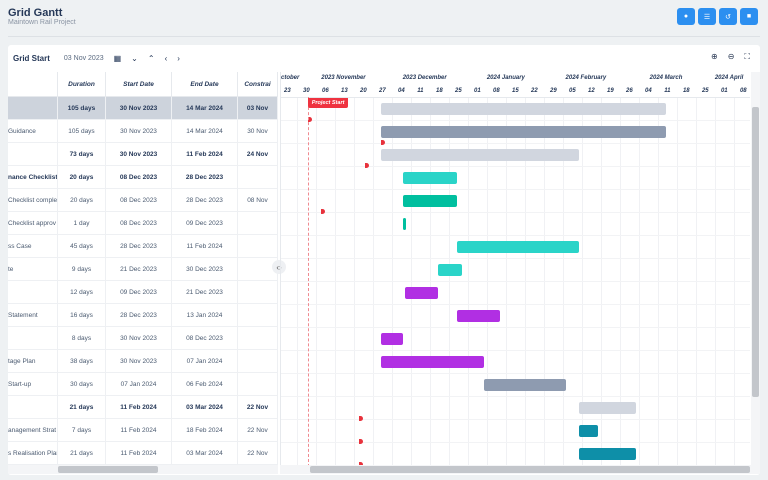  I want to click on toolbar: Grid Start 03 Nov 2023 ▦ ⌄ ⌃ ‹ ›, so click(384, 58).